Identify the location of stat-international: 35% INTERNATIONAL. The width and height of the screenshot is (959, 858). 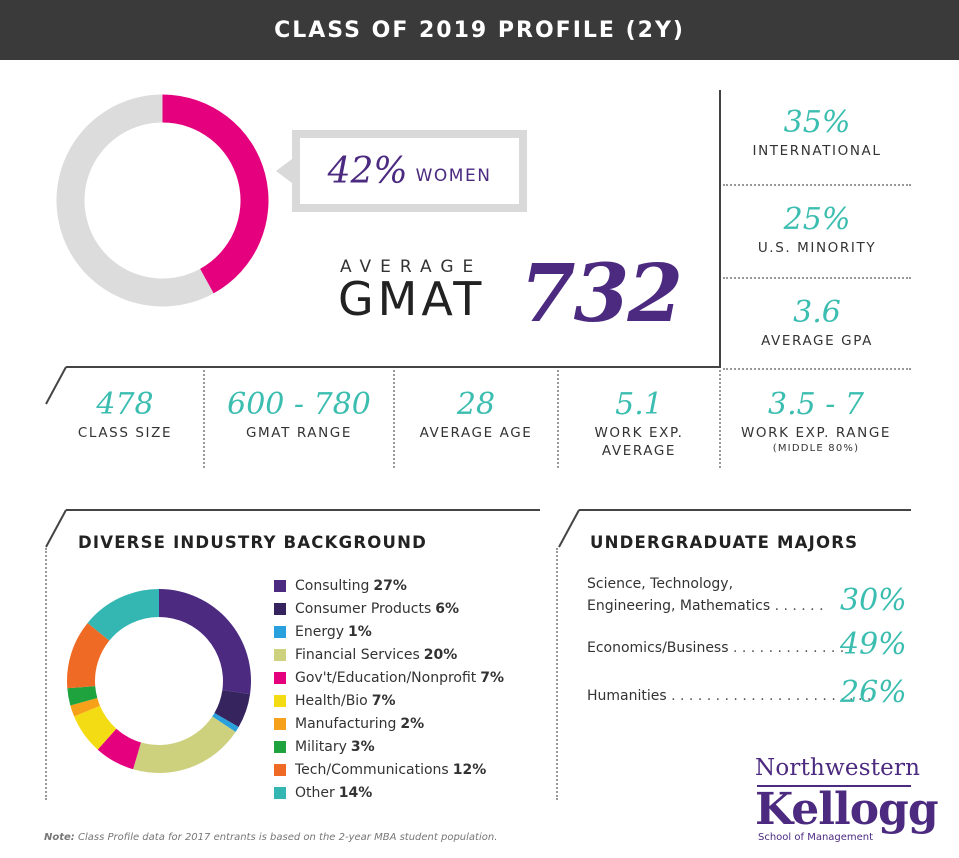
(817, 133).